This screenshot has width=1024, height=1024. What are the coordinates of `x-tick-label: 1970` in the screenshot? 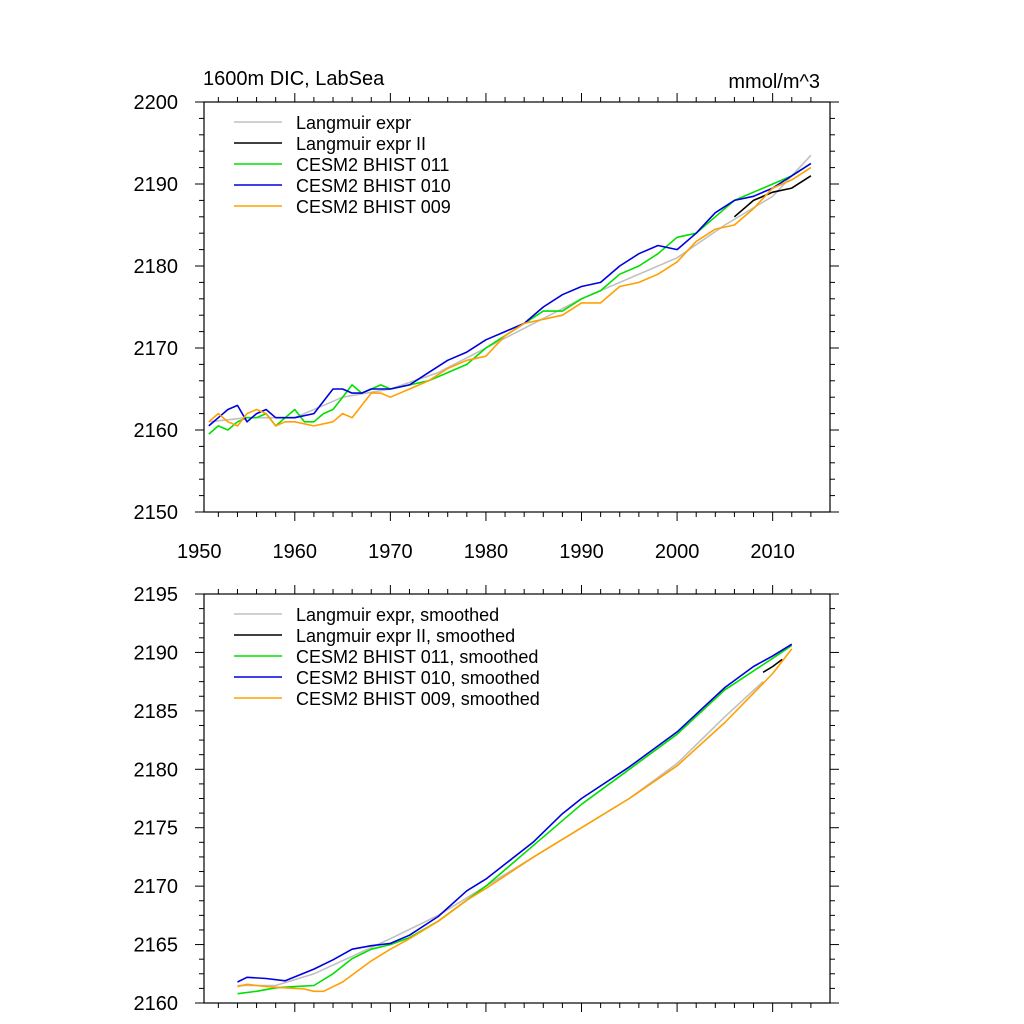 It's located at (390, 552).